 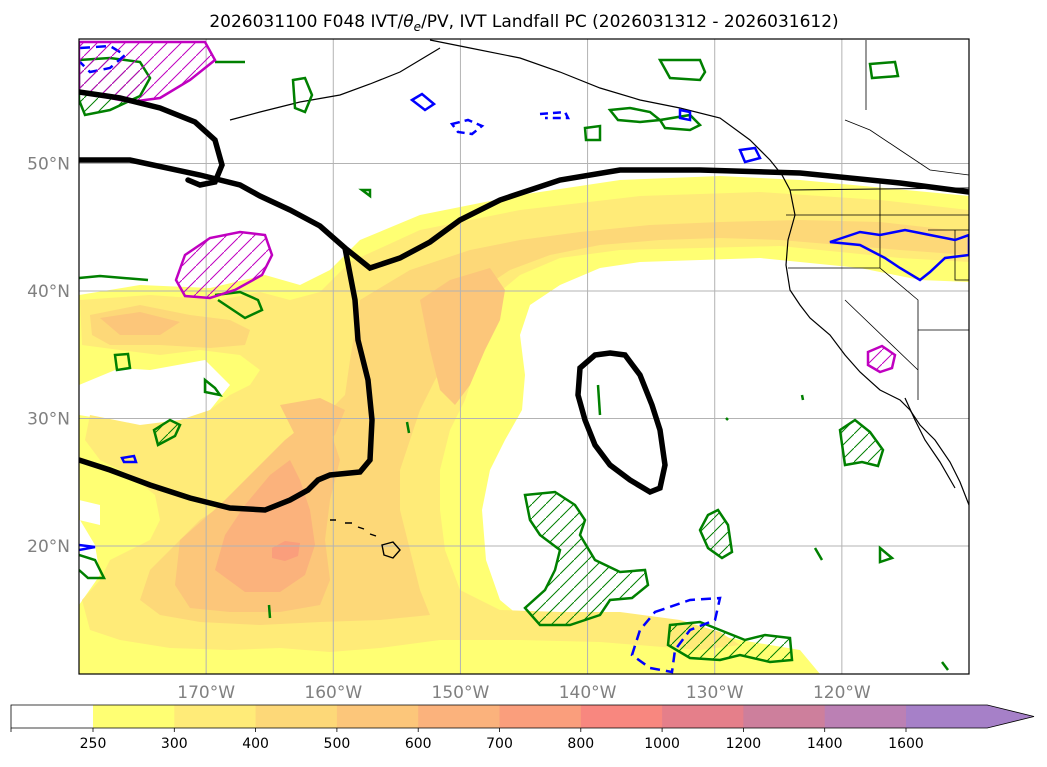 I want to click on colorbar-segment-extend, so click(x=970, y=716).